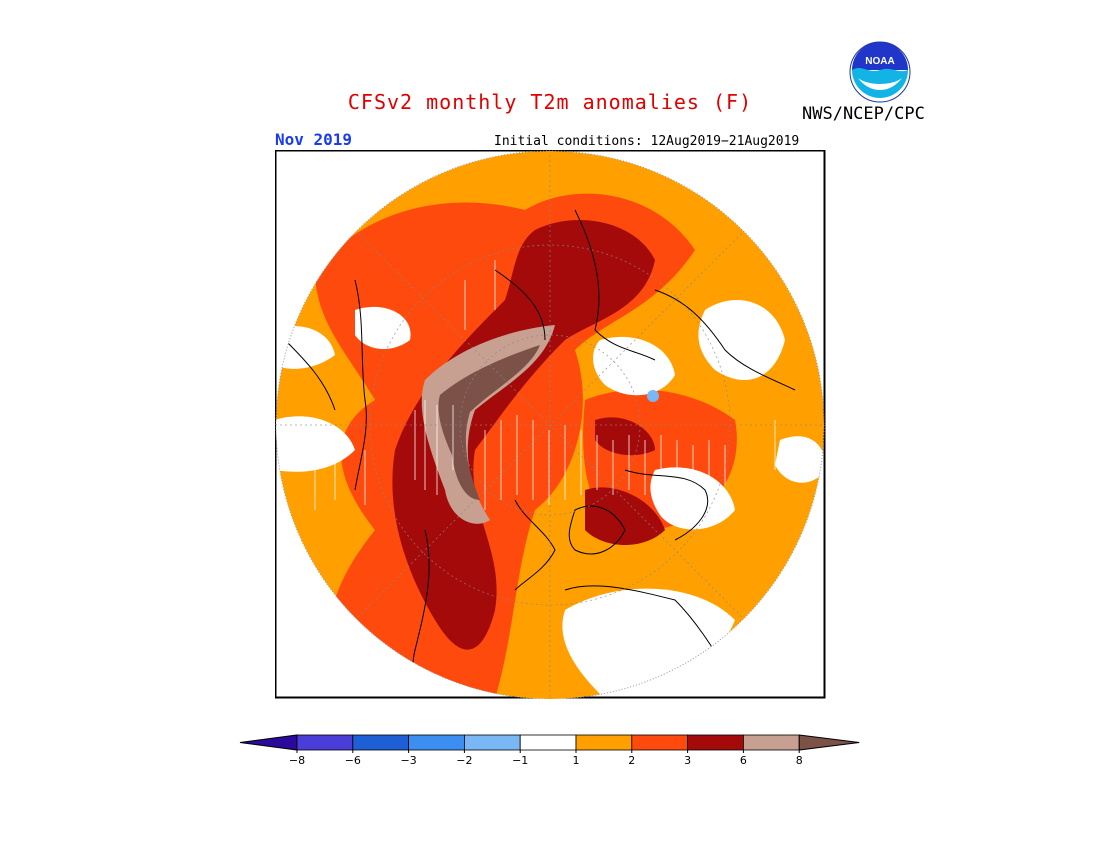 This screenshot has height=850, width=1100. I want to click on colorbar-tick-label: 3, so click(687, 760).